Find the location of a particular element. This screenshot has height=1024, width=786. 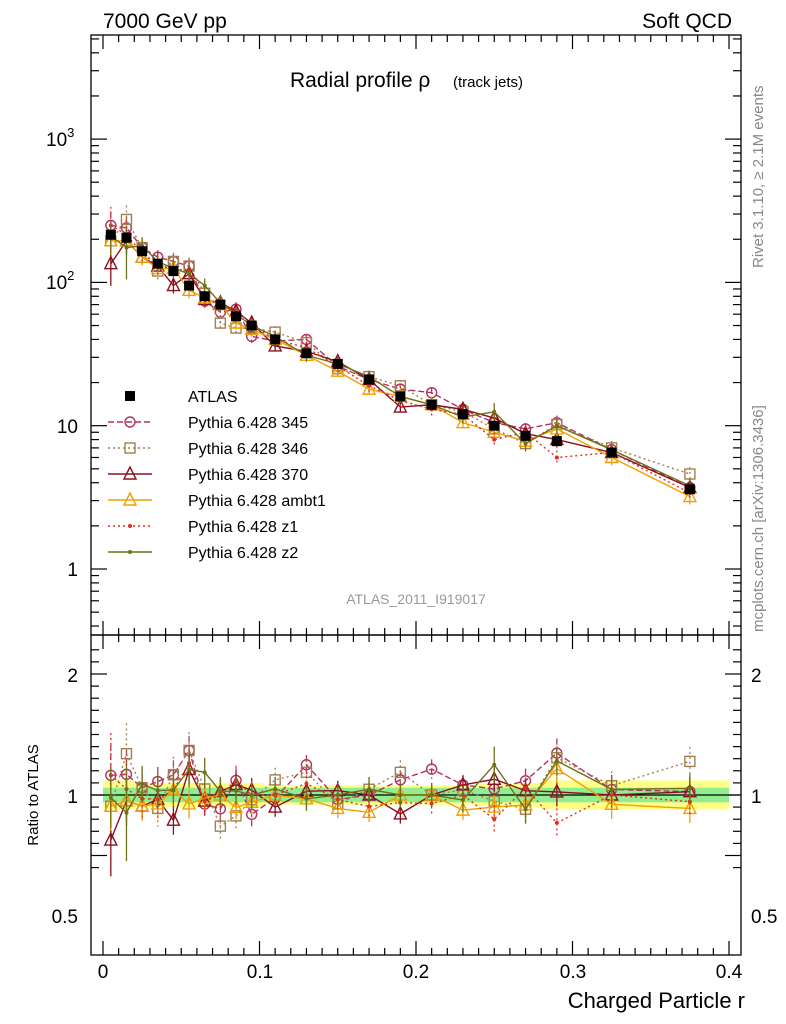

legend-entry: Pythia 6.428 345 is located at coordinates (208, 423).